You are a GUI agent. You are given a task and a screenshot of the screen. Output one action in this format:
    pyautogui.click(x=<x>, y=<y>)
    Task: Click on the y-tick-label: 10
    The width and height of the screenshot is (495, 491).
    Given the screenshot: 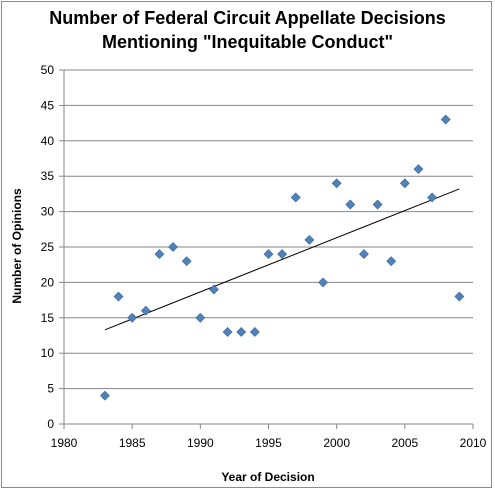 What is the action you would take?
    pyautogui.click(x=48, y=353)
    